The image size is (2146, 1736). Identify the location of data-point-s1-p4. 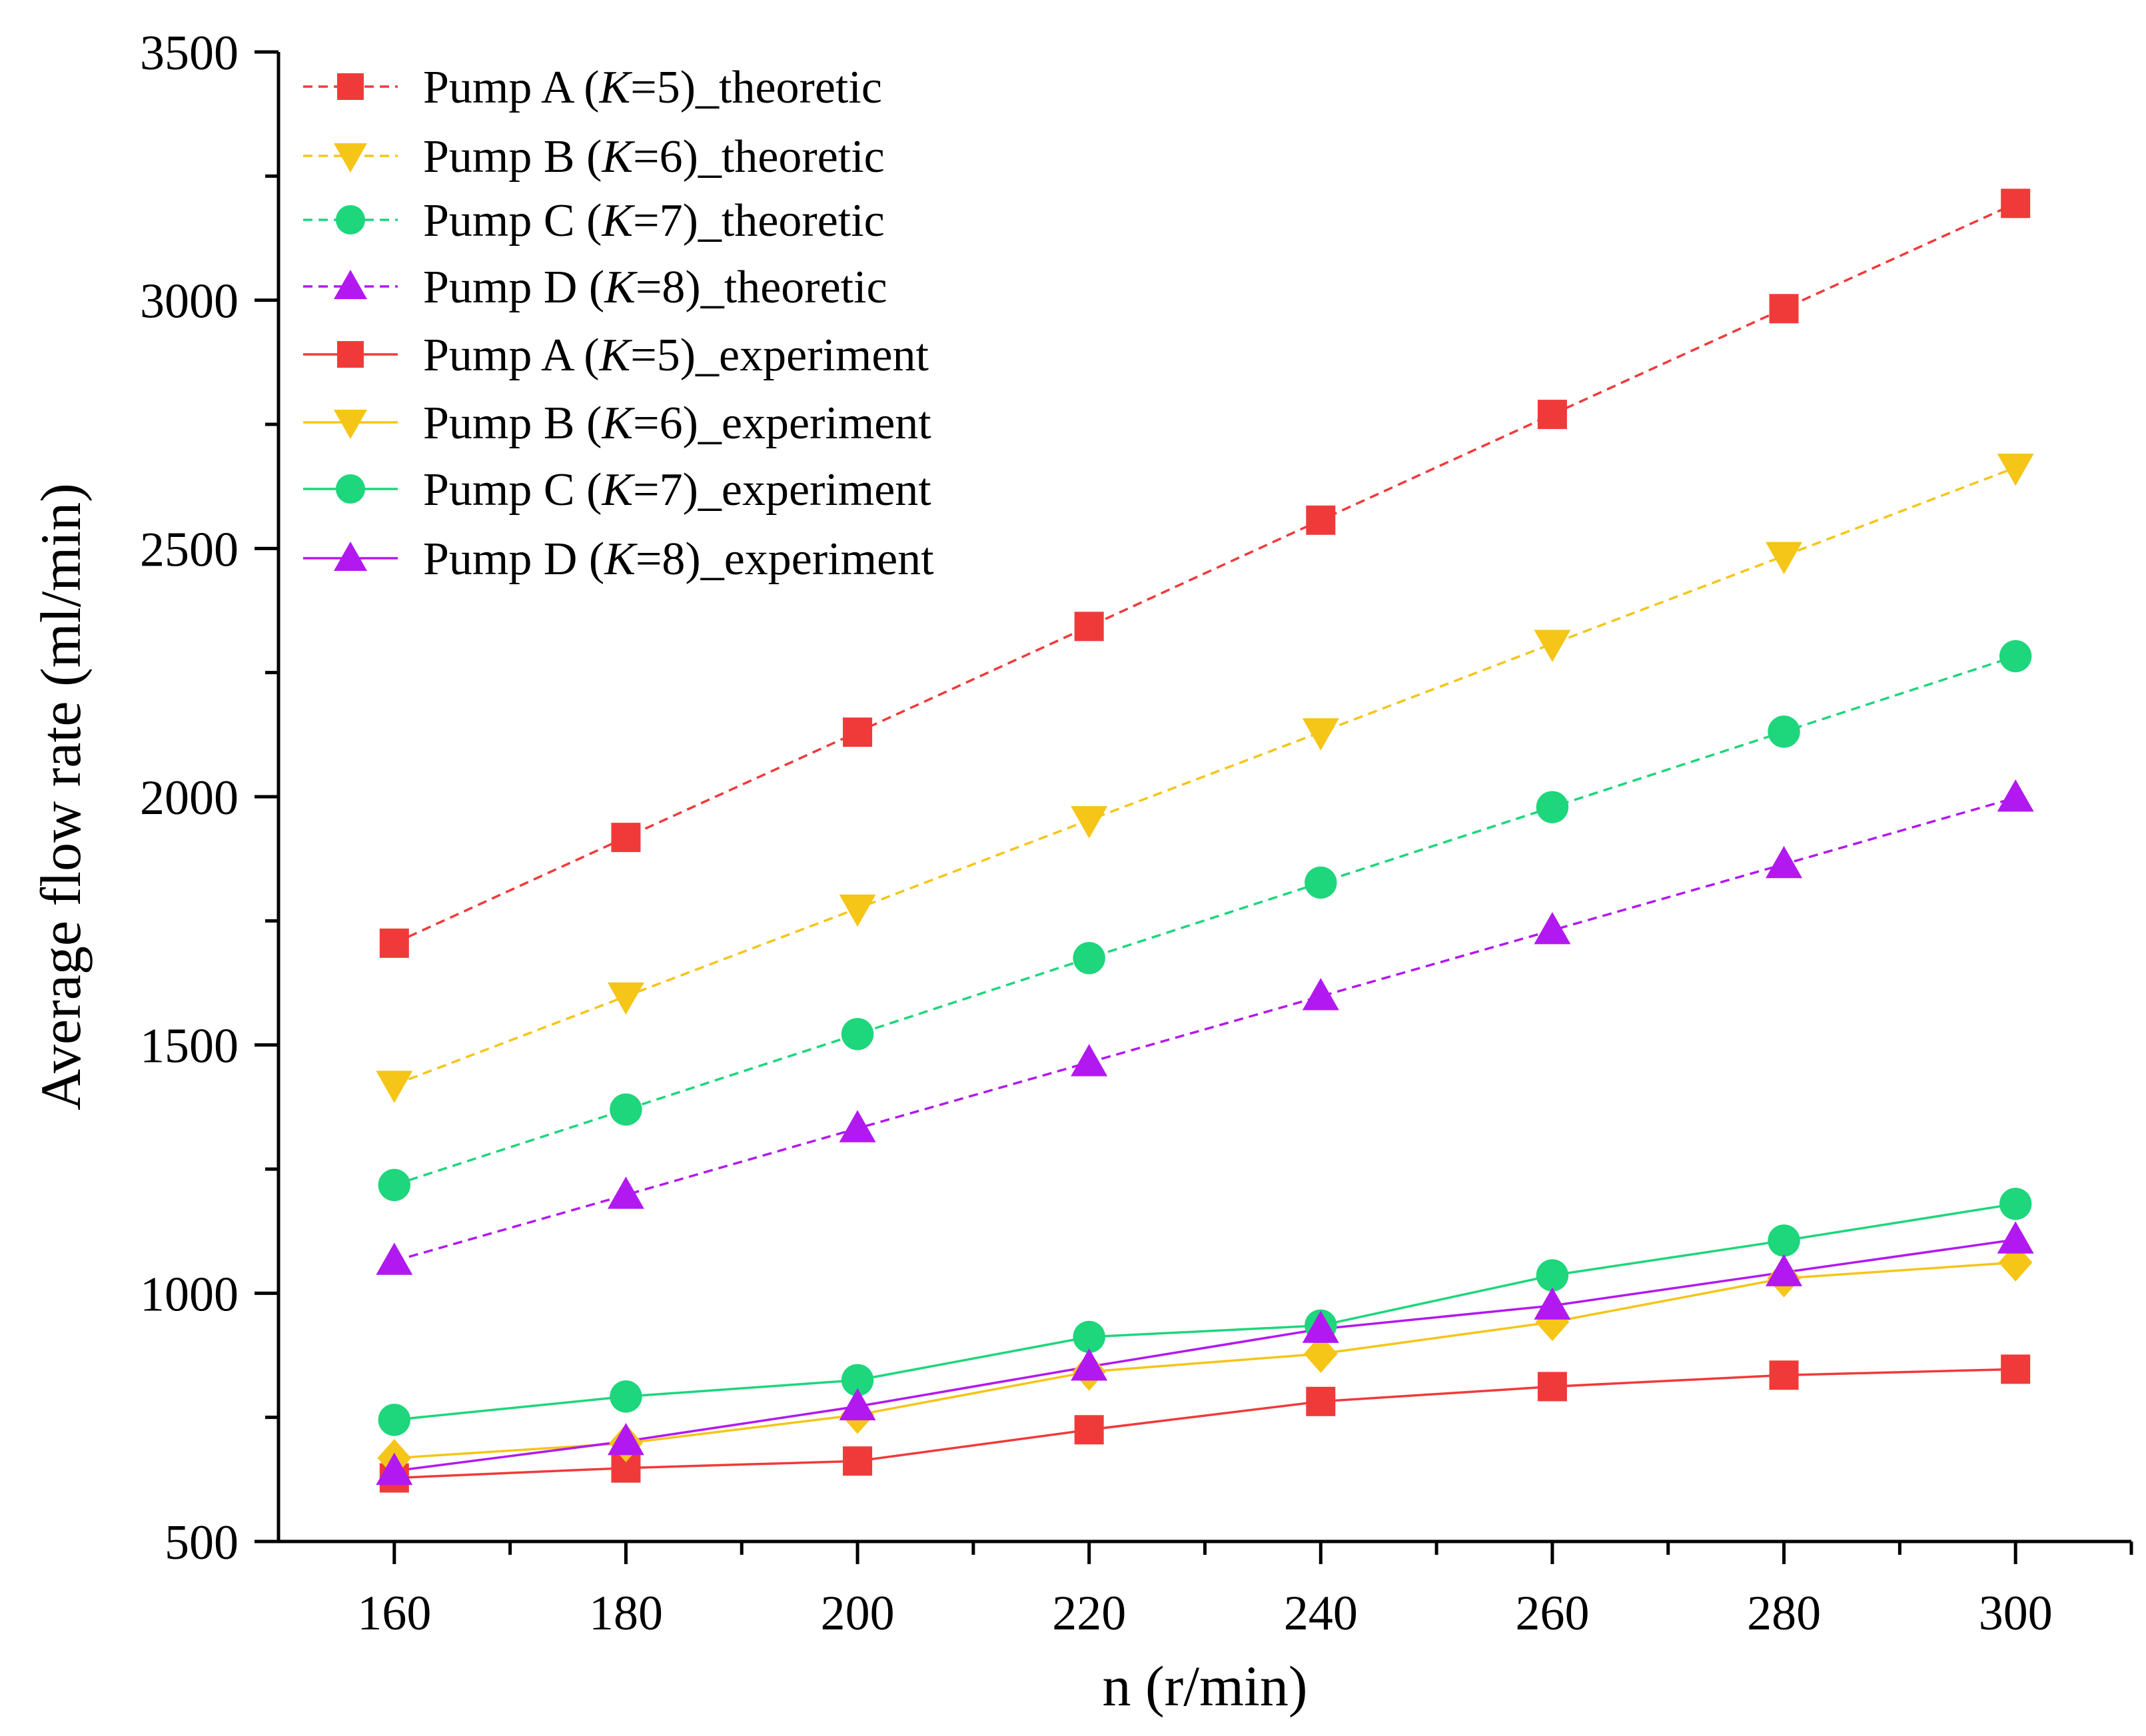
(1320, 734).